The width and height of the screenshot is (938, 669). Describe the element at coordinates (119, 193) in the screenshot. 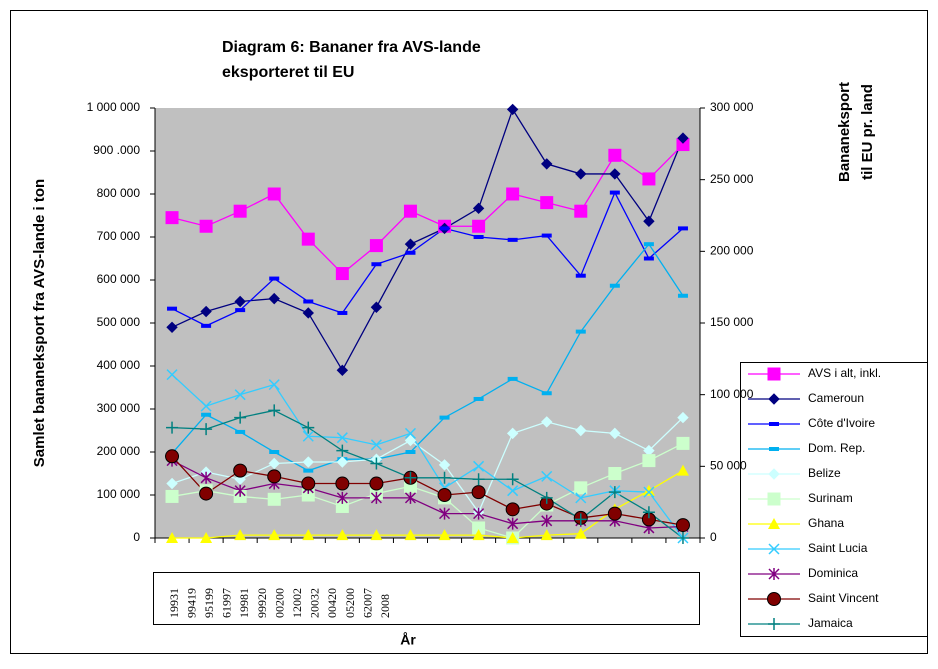

I see `y-tick-label: 800 000` at that location.